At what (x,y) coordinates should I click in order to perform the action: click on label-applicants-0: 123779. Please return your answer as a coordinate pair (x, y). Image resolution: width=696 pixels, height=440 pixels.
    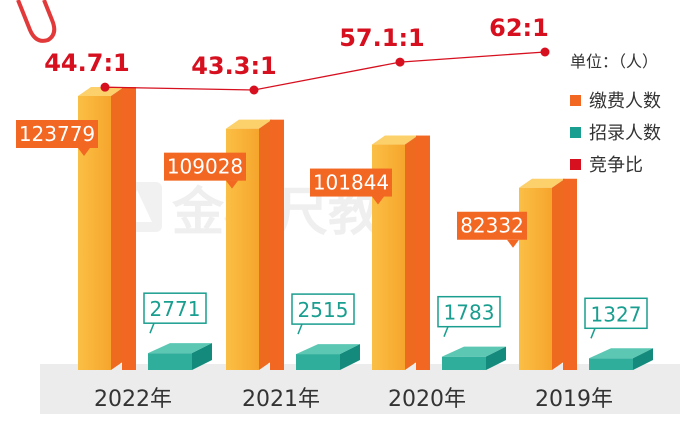
    Looking at the image, I should click on (57, 138).